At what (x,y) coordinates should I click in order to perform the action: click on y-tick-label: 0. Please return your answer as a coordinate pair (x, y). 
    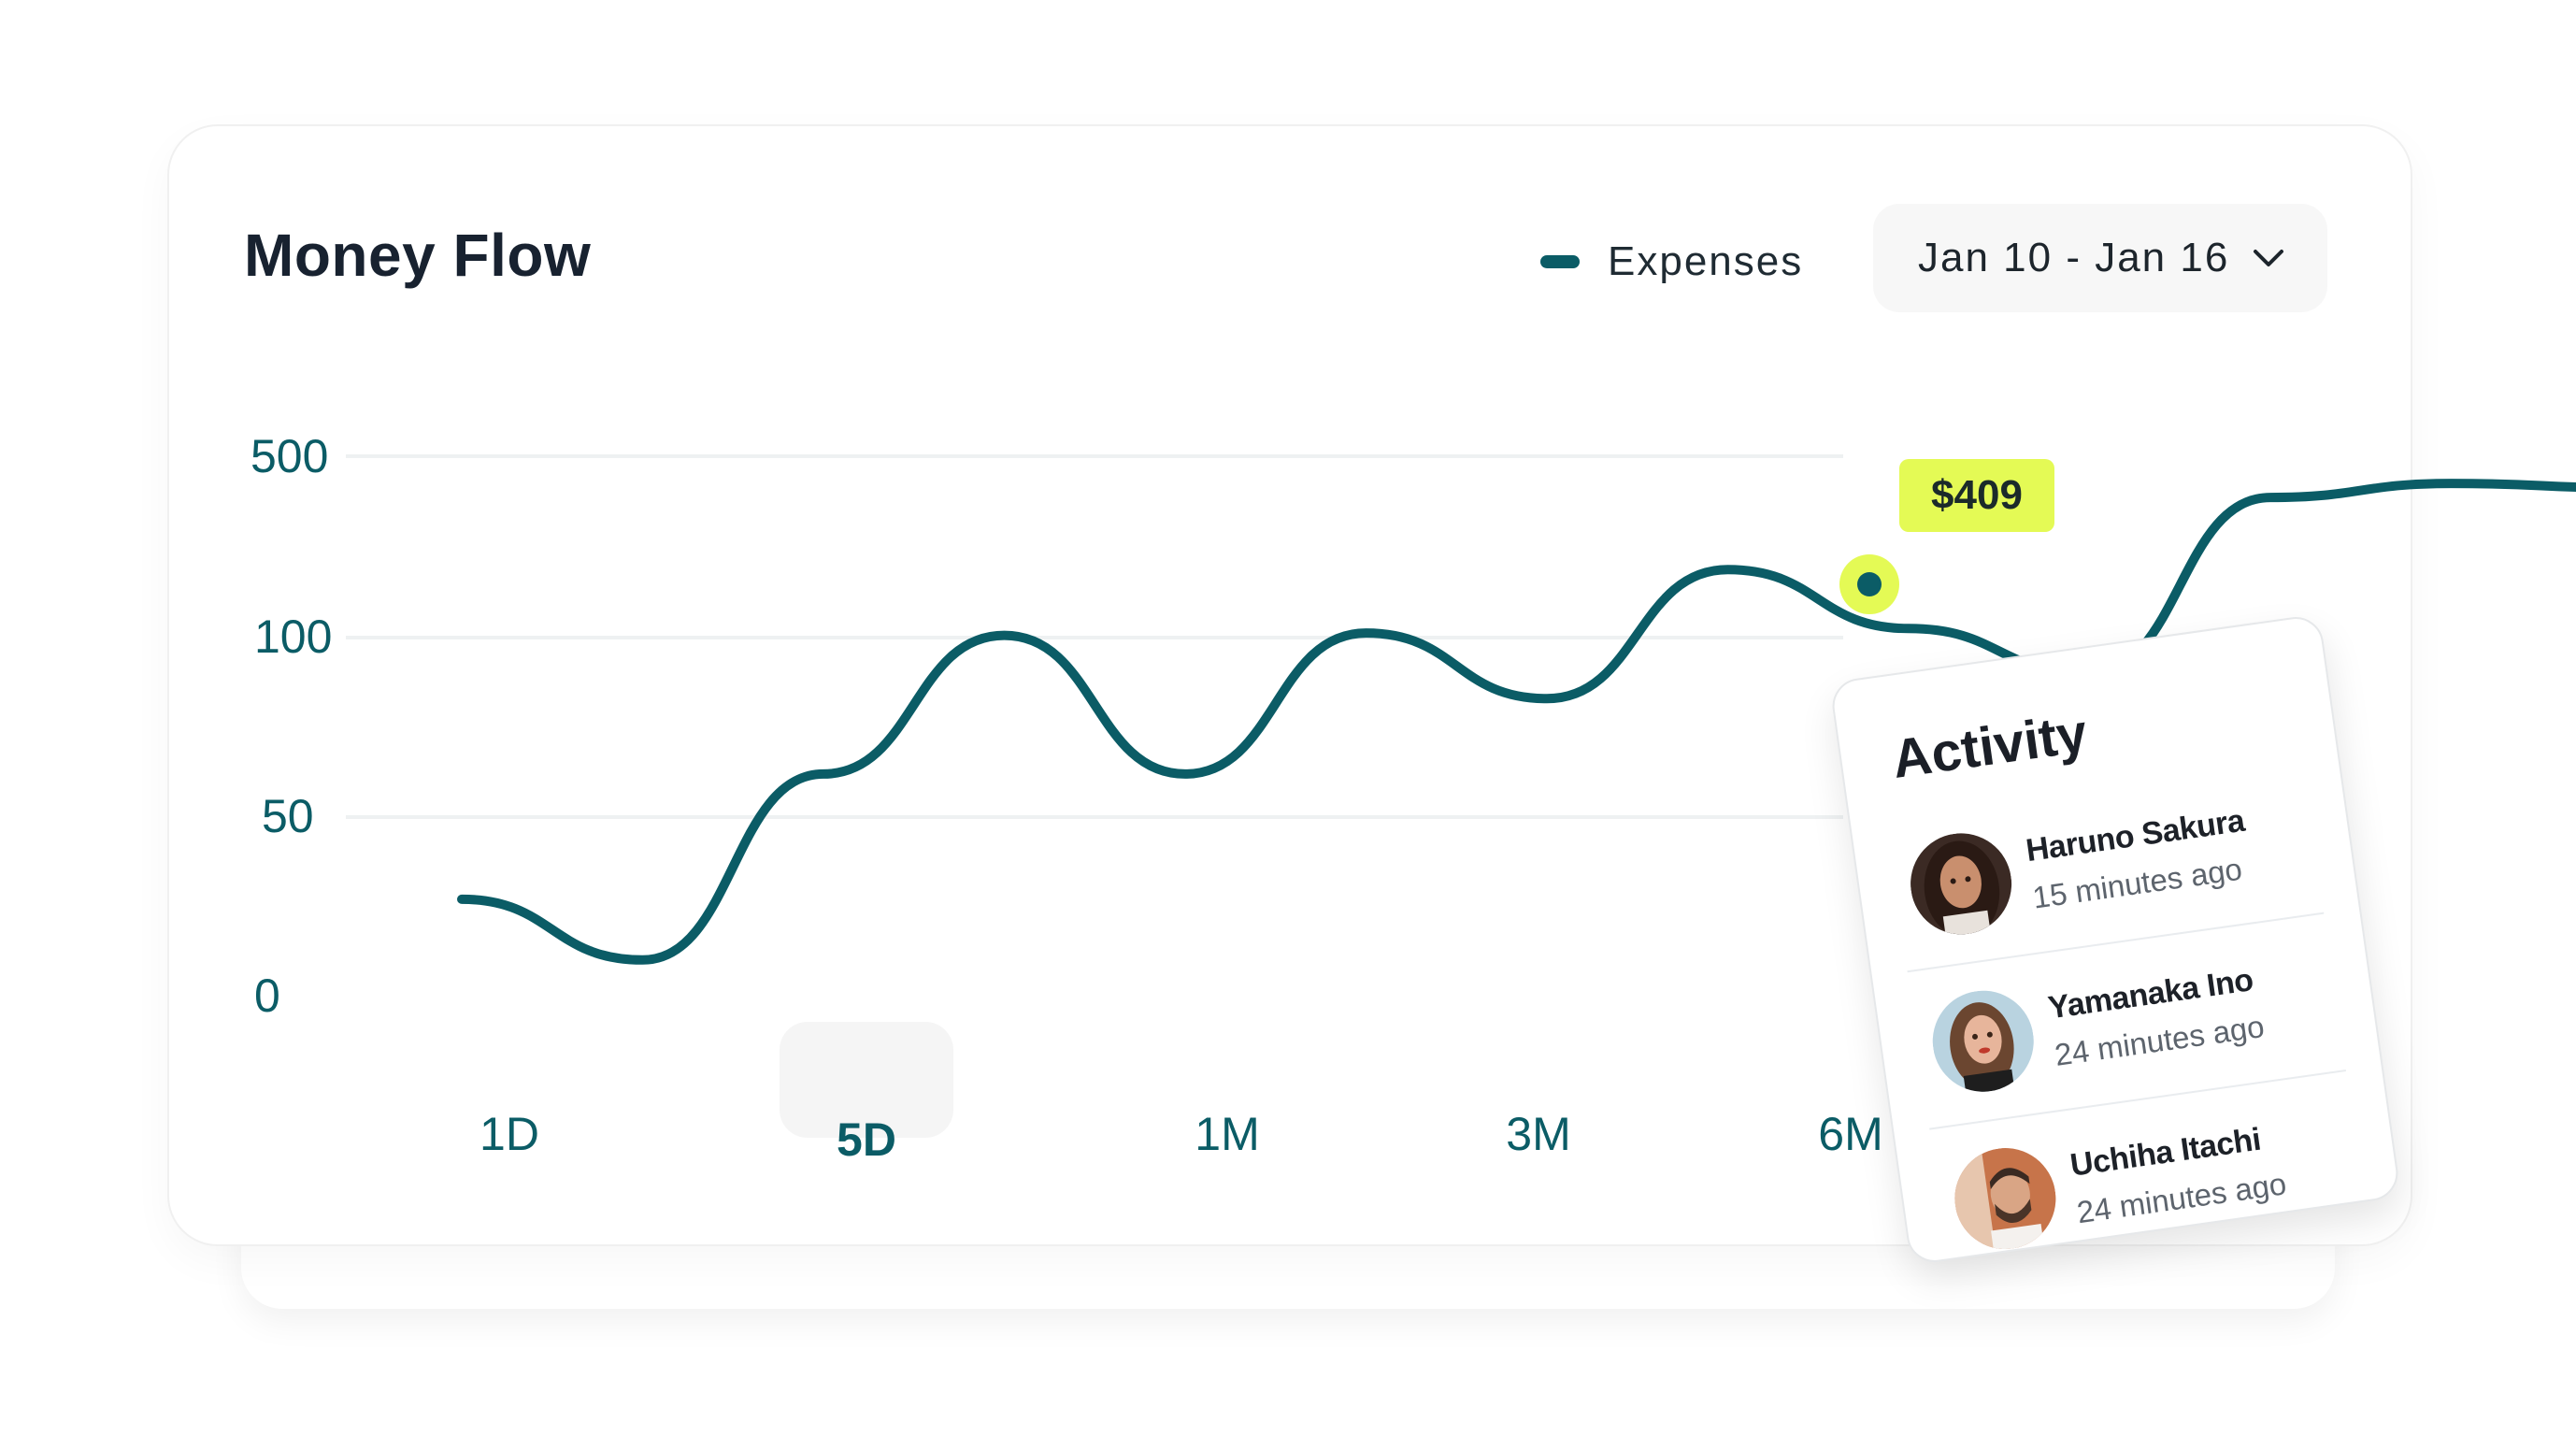
    Looking at the image, I should click on (267, 995).